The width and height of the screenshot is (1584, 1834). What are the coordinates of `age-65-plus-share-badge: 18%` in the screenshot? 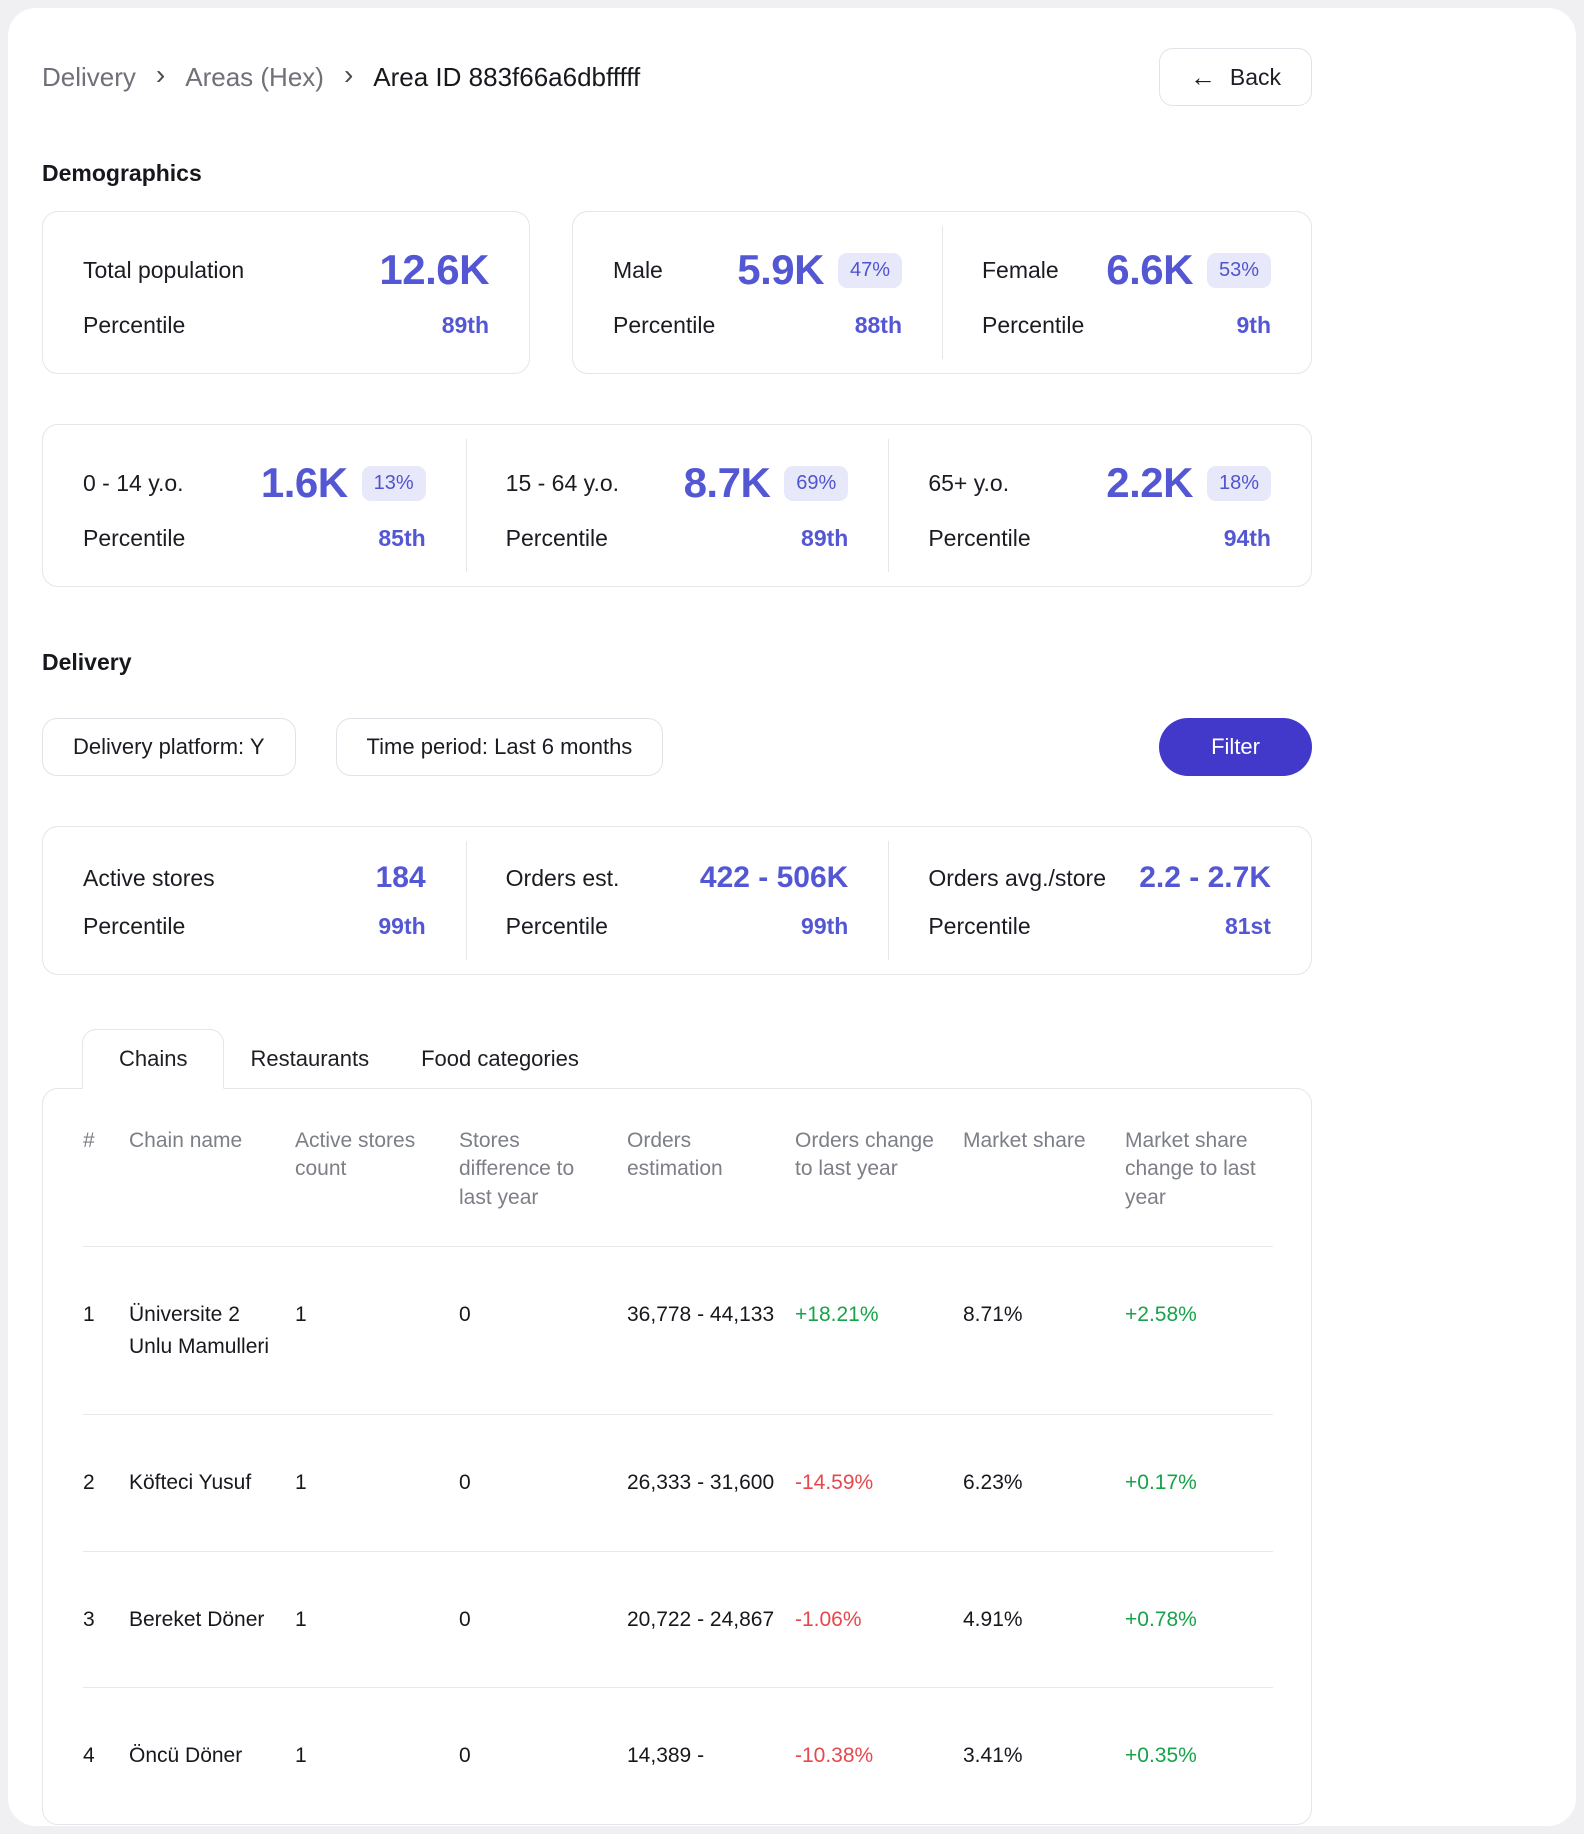 It's located at (1238, 483).